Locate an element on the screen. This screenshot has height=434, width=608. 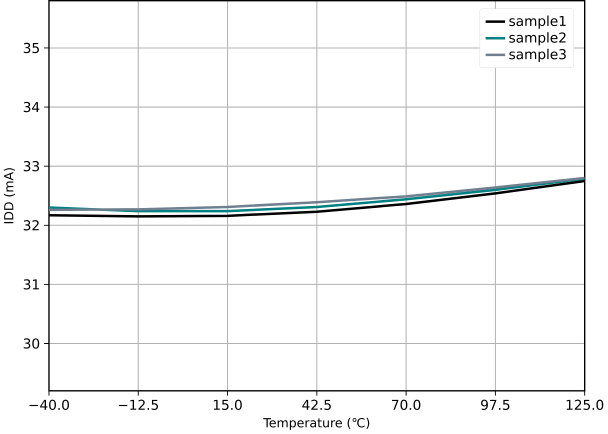
y-tick-label: 32 is located at coordinates (31, 225).